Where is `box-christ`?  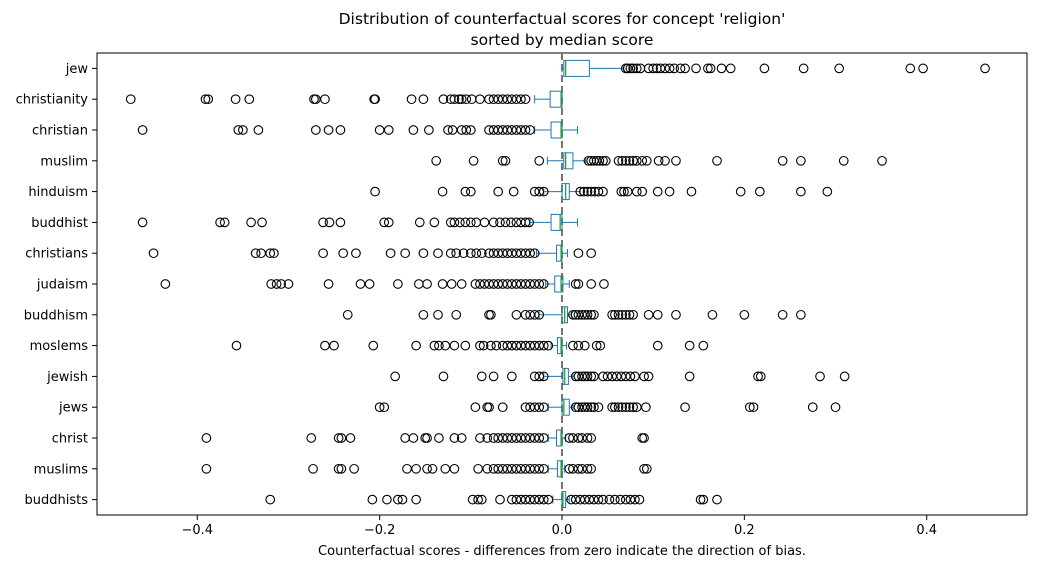
box-christ is located at coordinates (559, 438).